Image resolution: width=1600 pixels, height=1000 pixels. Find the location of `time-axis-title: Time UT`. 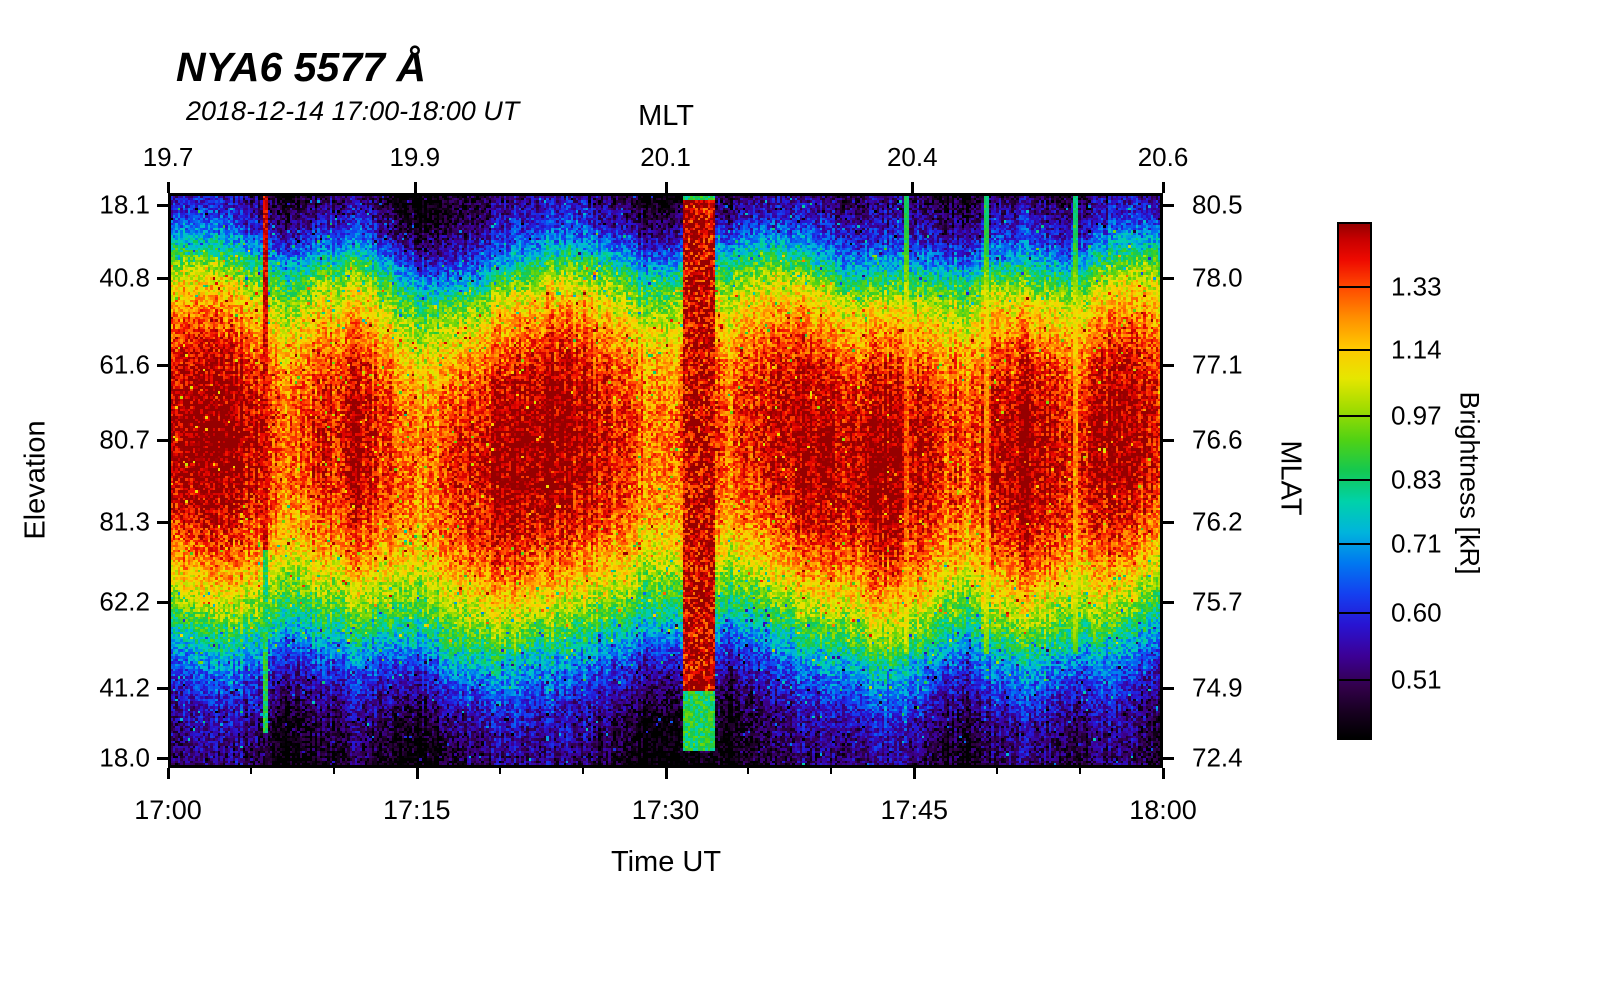

time-axis-title: Time UT is located at coordinates (666, 862).